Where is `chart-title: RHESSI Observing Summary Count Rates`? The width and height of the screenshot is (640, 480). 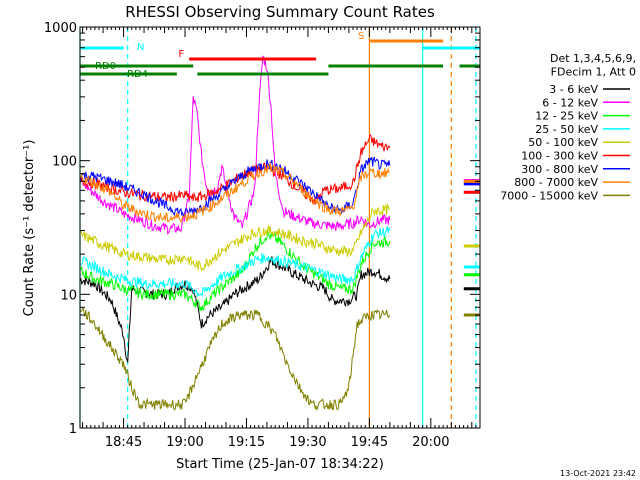
chart-title: RHESSI Observing Summary Count Rates is located at coordinates (280, 12).